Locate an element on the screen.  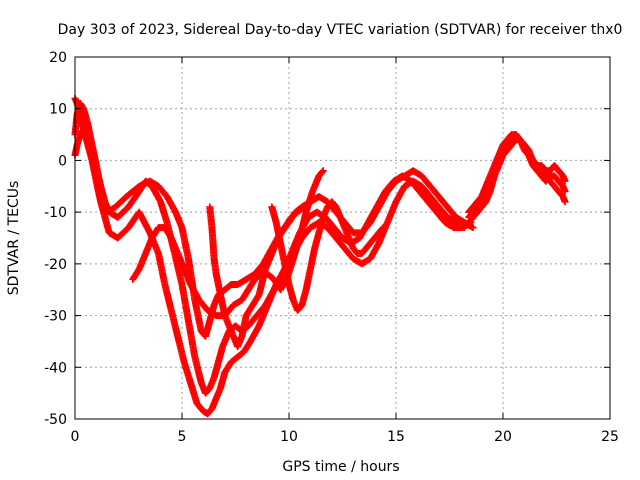
y-tick-label: 10 is located at coordinates (58, 110).